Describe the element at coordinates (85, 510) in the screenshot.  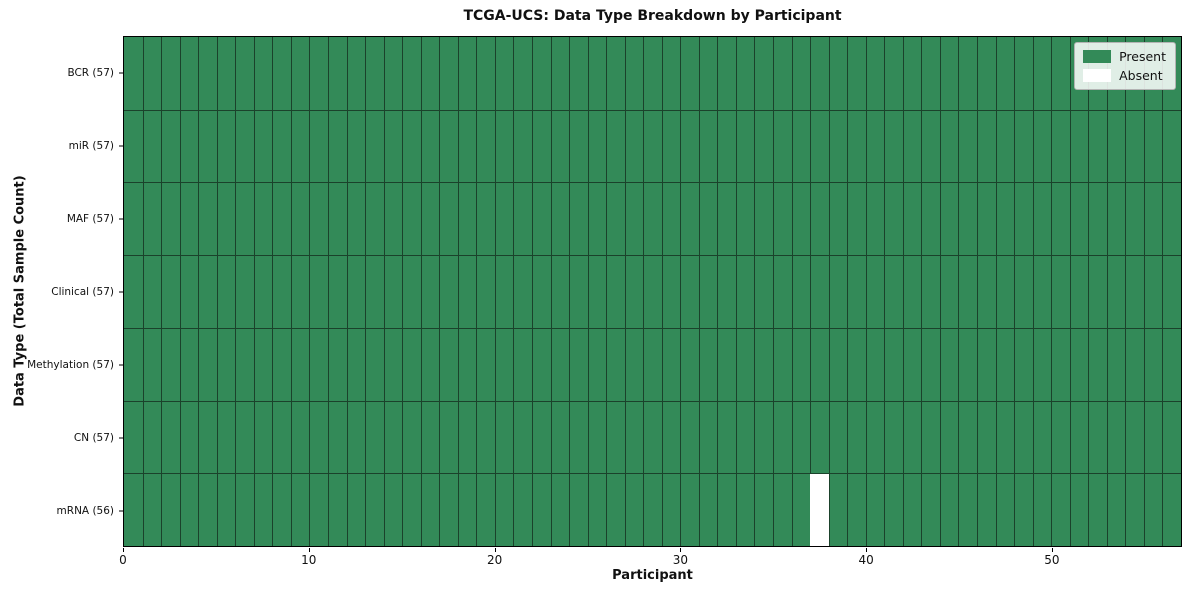
I see `y-tick-label-mRNA: mRNA (56)` at that location.